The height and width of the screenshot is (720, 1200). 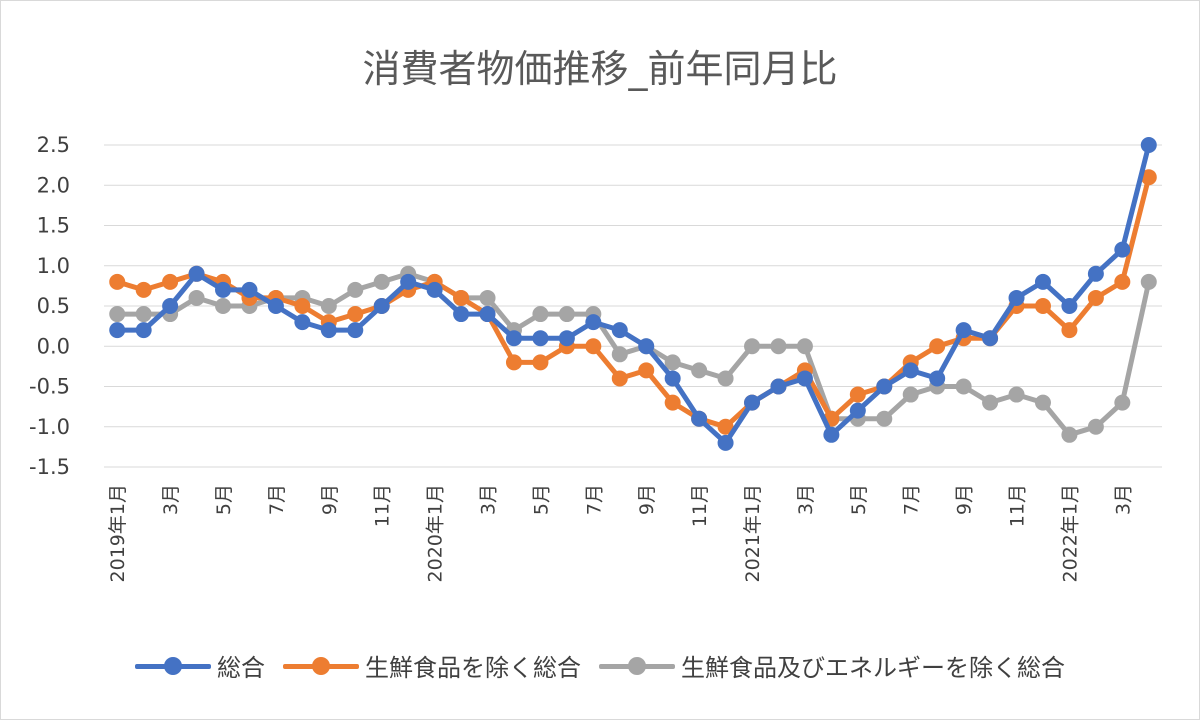 I want to click on y-tick-label: 2.0, so click(x=53, y=185).